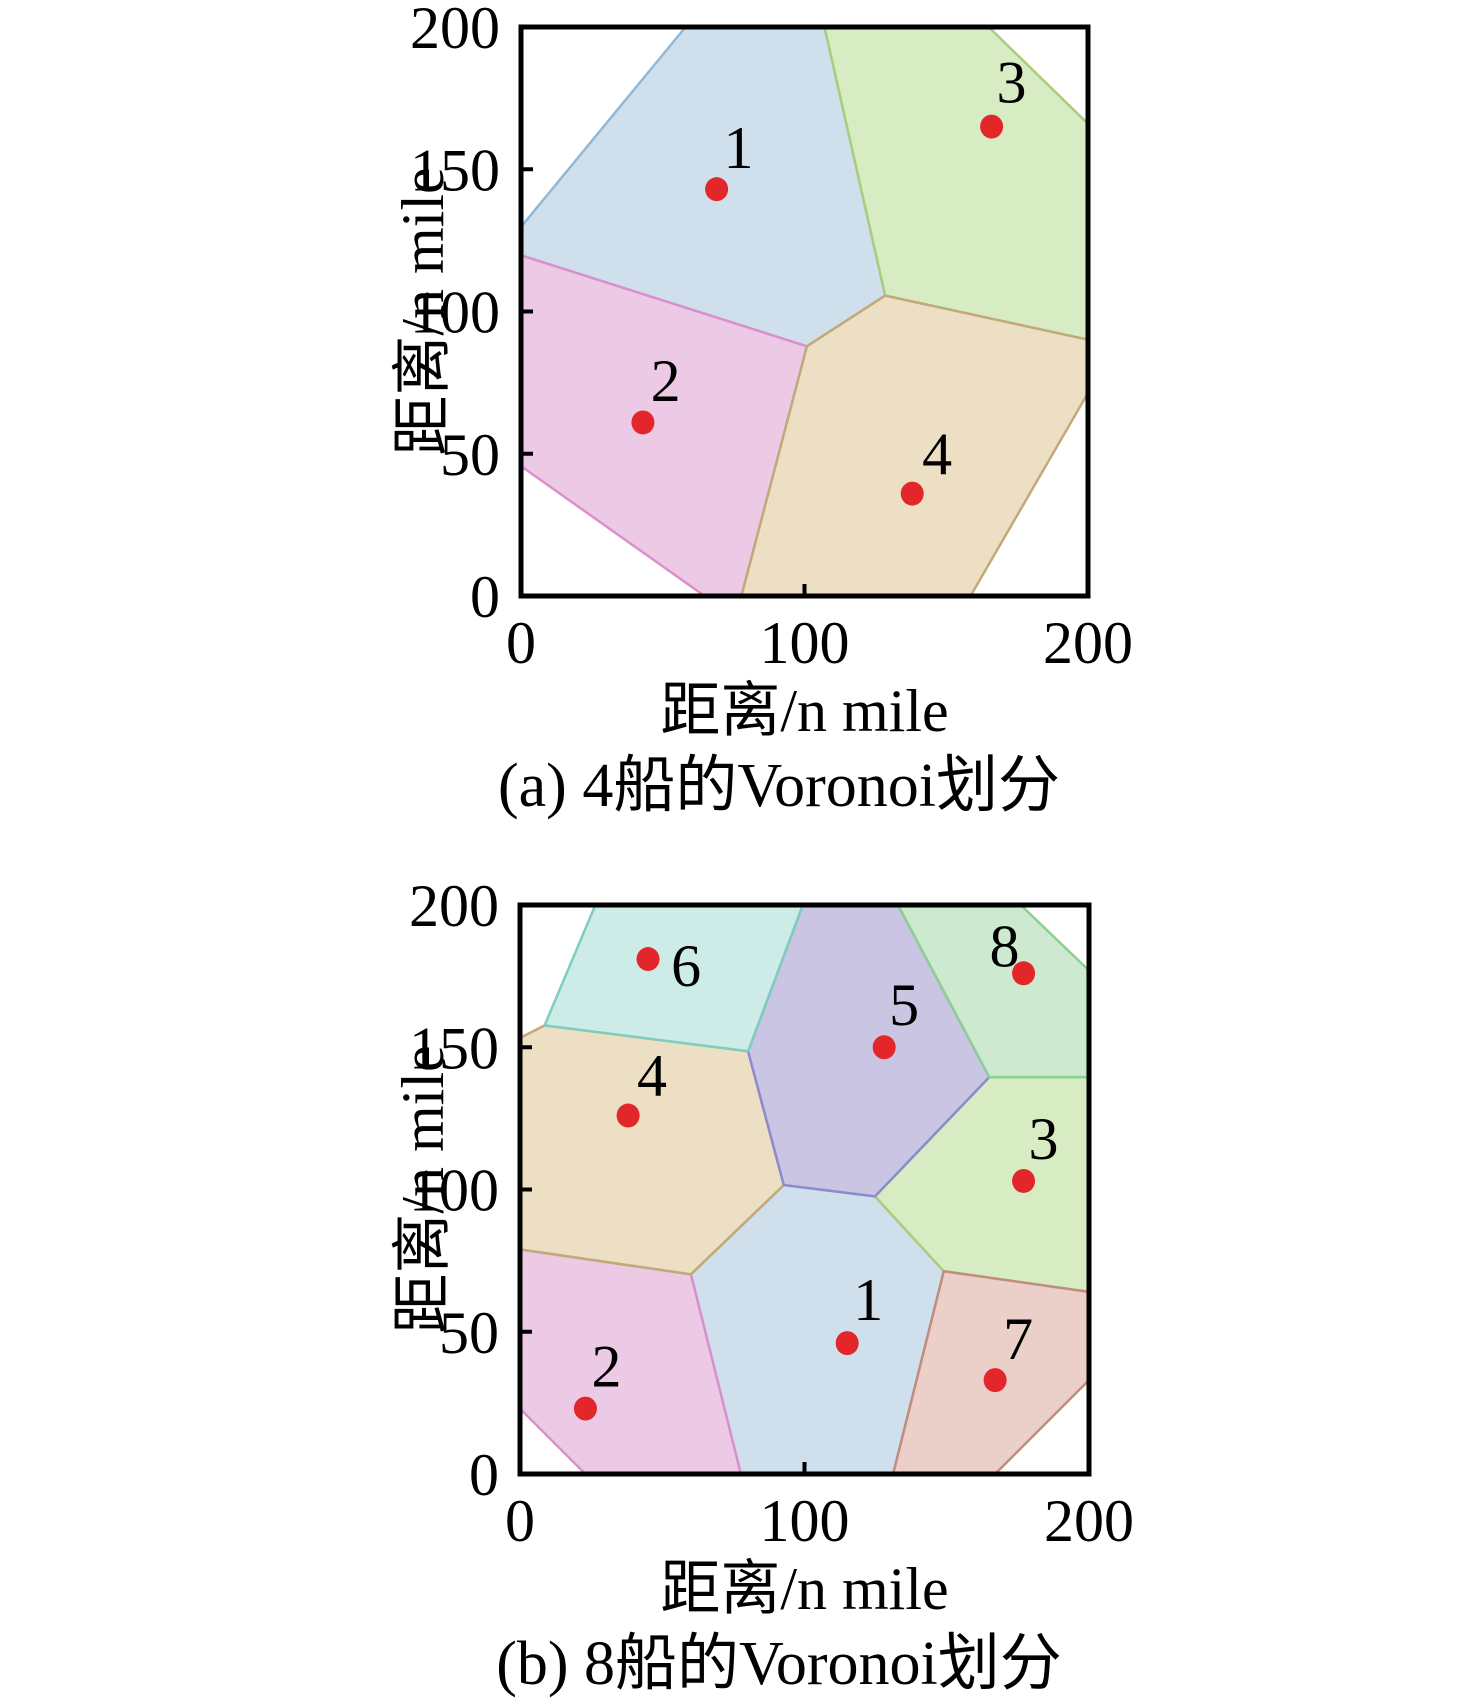  Describe the element at coordinates (521, 643) in the screenshot. I see `x-tick-label-a: 0` at that location.